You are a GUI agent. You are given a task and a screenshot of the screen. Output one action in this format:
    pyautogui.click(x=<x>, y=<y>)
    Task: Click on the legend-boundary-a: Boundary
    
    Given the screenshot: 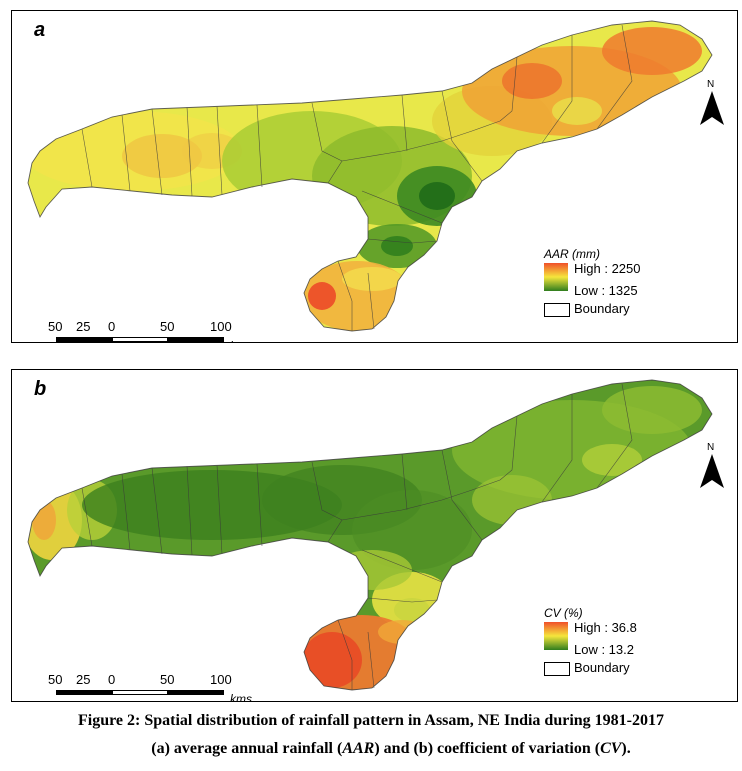 What is the action you would take?
    pyautogui.click(x=602, y=308)
    